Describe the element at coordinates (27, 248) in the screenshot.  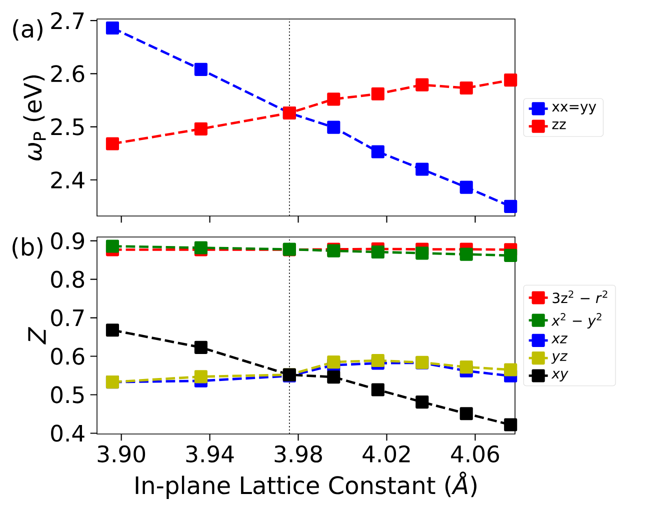
I see `text: (b)` at that location.